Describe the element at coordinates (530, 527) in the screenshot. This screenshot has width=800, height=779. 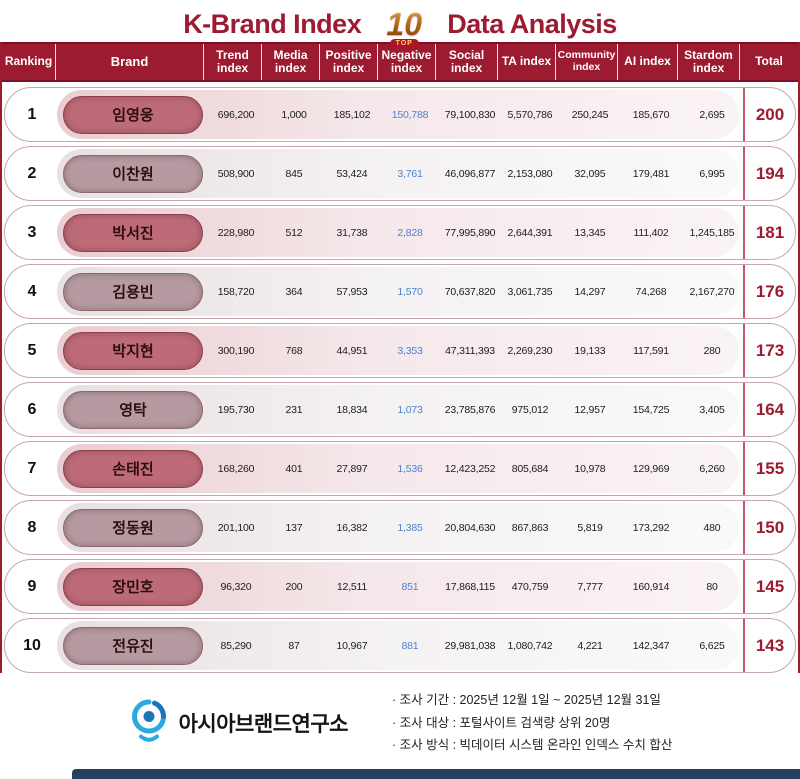
I see `metric-cell-ta: 867,863` at that location.